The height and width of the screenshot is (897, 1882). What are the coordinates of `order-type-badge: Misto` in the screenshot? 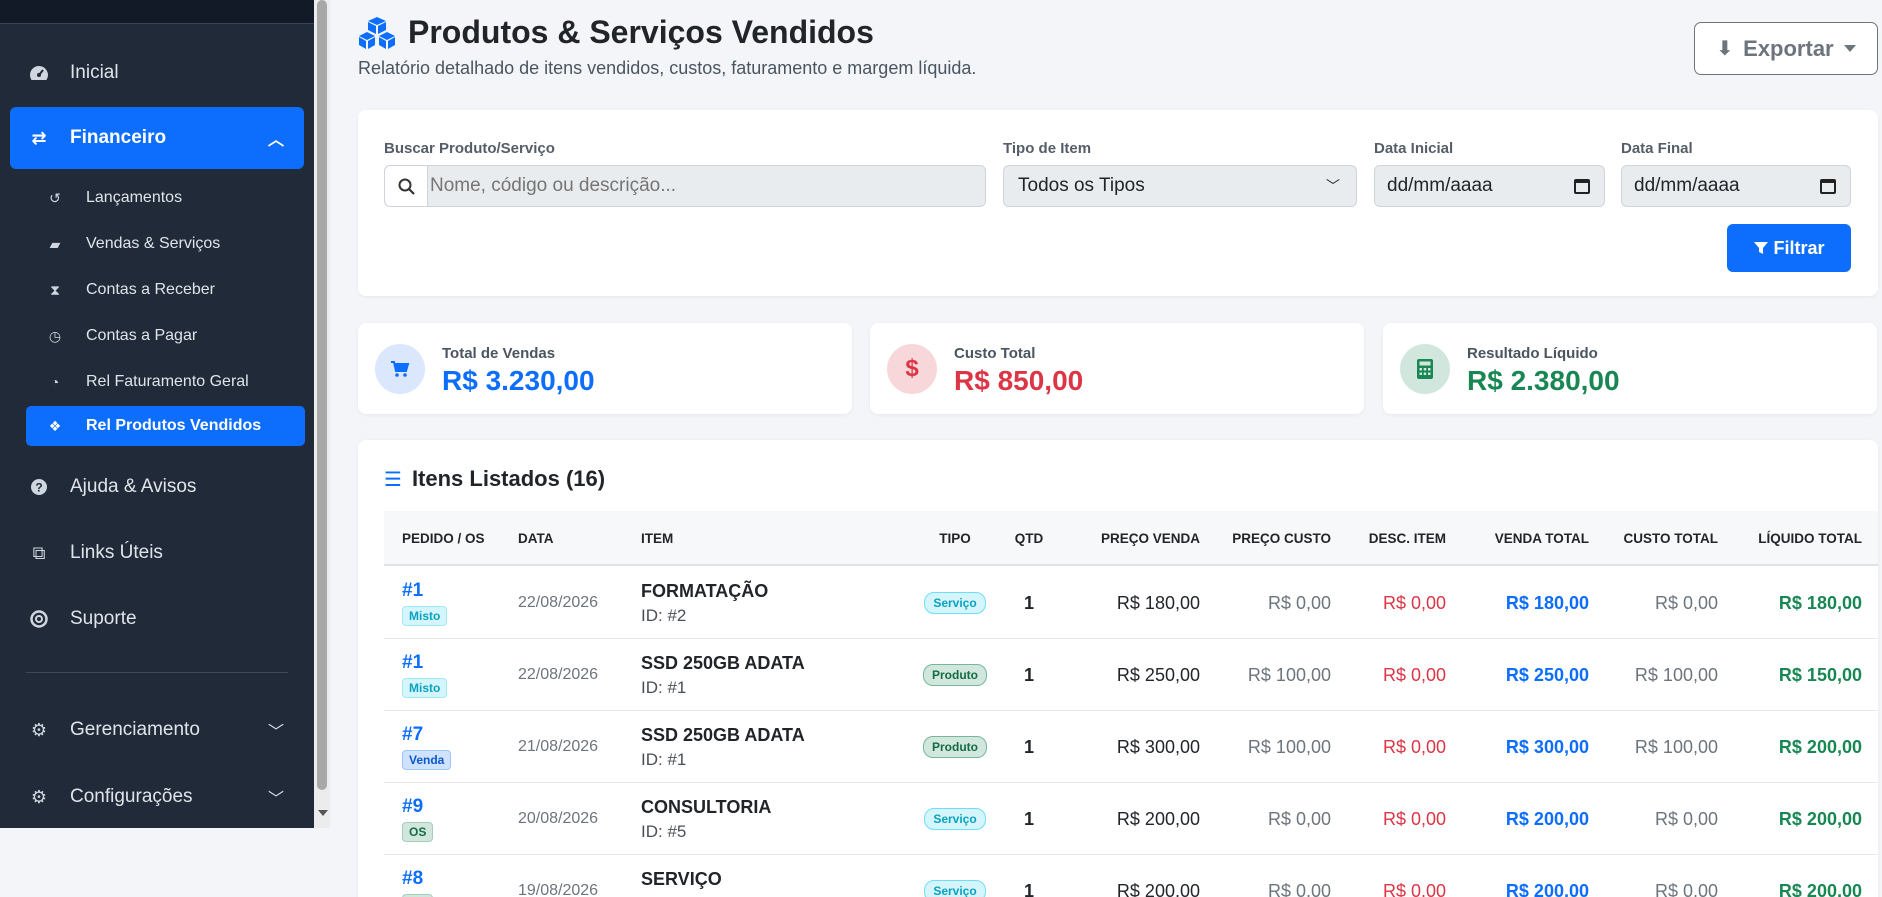 It's located at (425, 688).